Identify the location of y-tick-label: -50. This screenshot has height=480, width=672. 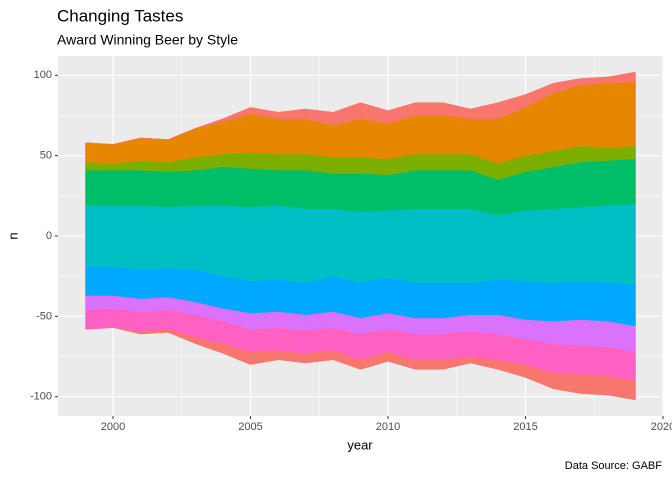
(44, 316).